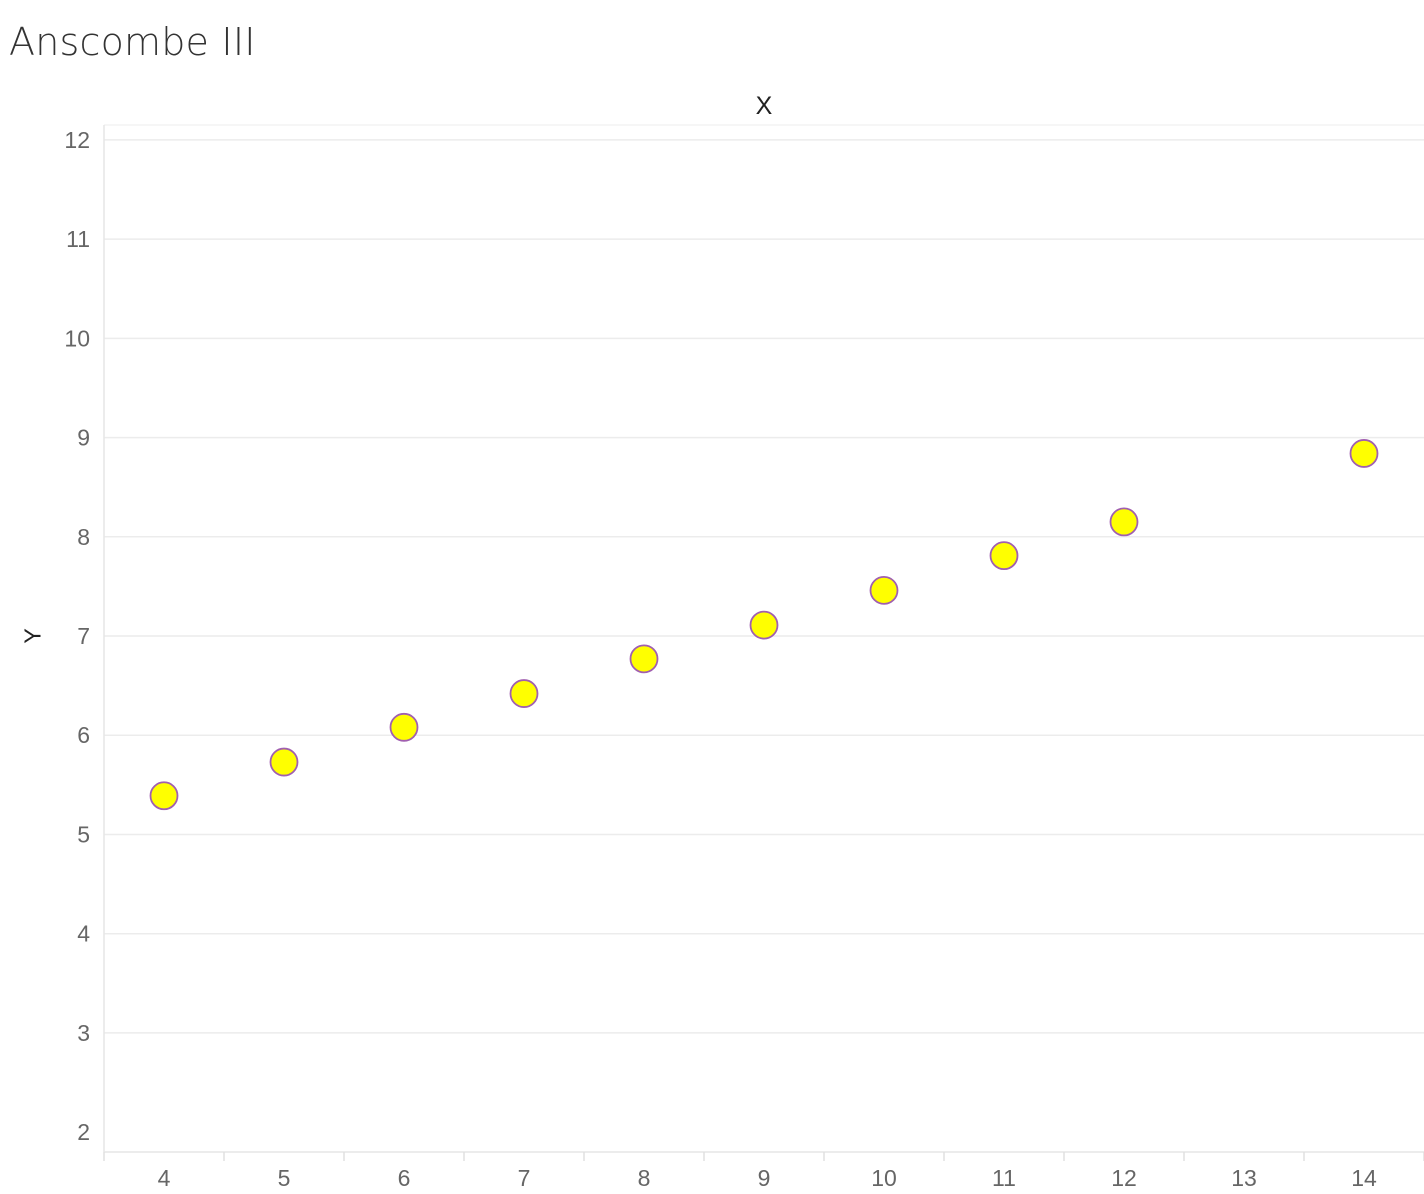  I want to click on x-tick-label: 8, so click(644, 1178).